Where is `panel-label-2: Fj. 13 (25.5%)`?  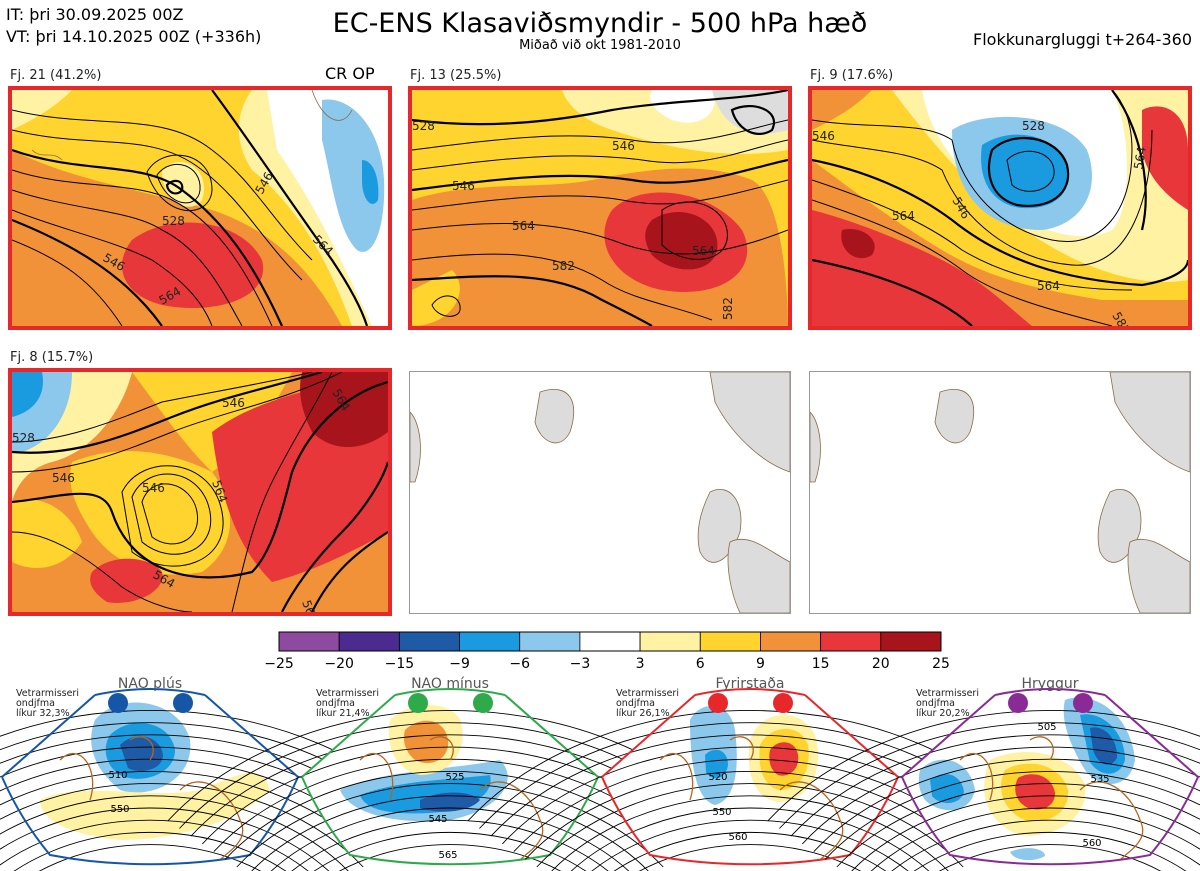
panel-label-2: Fj. 13 (25.5%) is located at coordinates (456, 75).